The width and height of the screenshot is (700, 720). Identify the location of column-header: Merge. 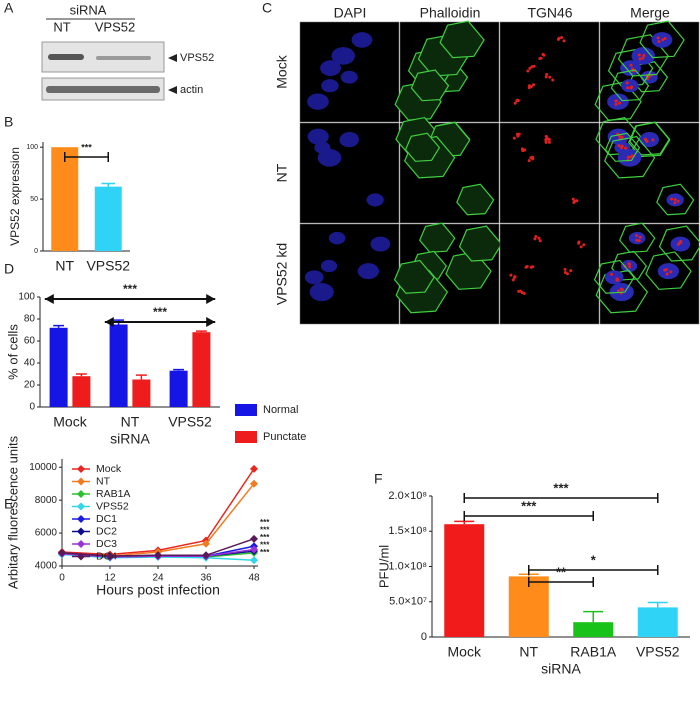
(650, 13).